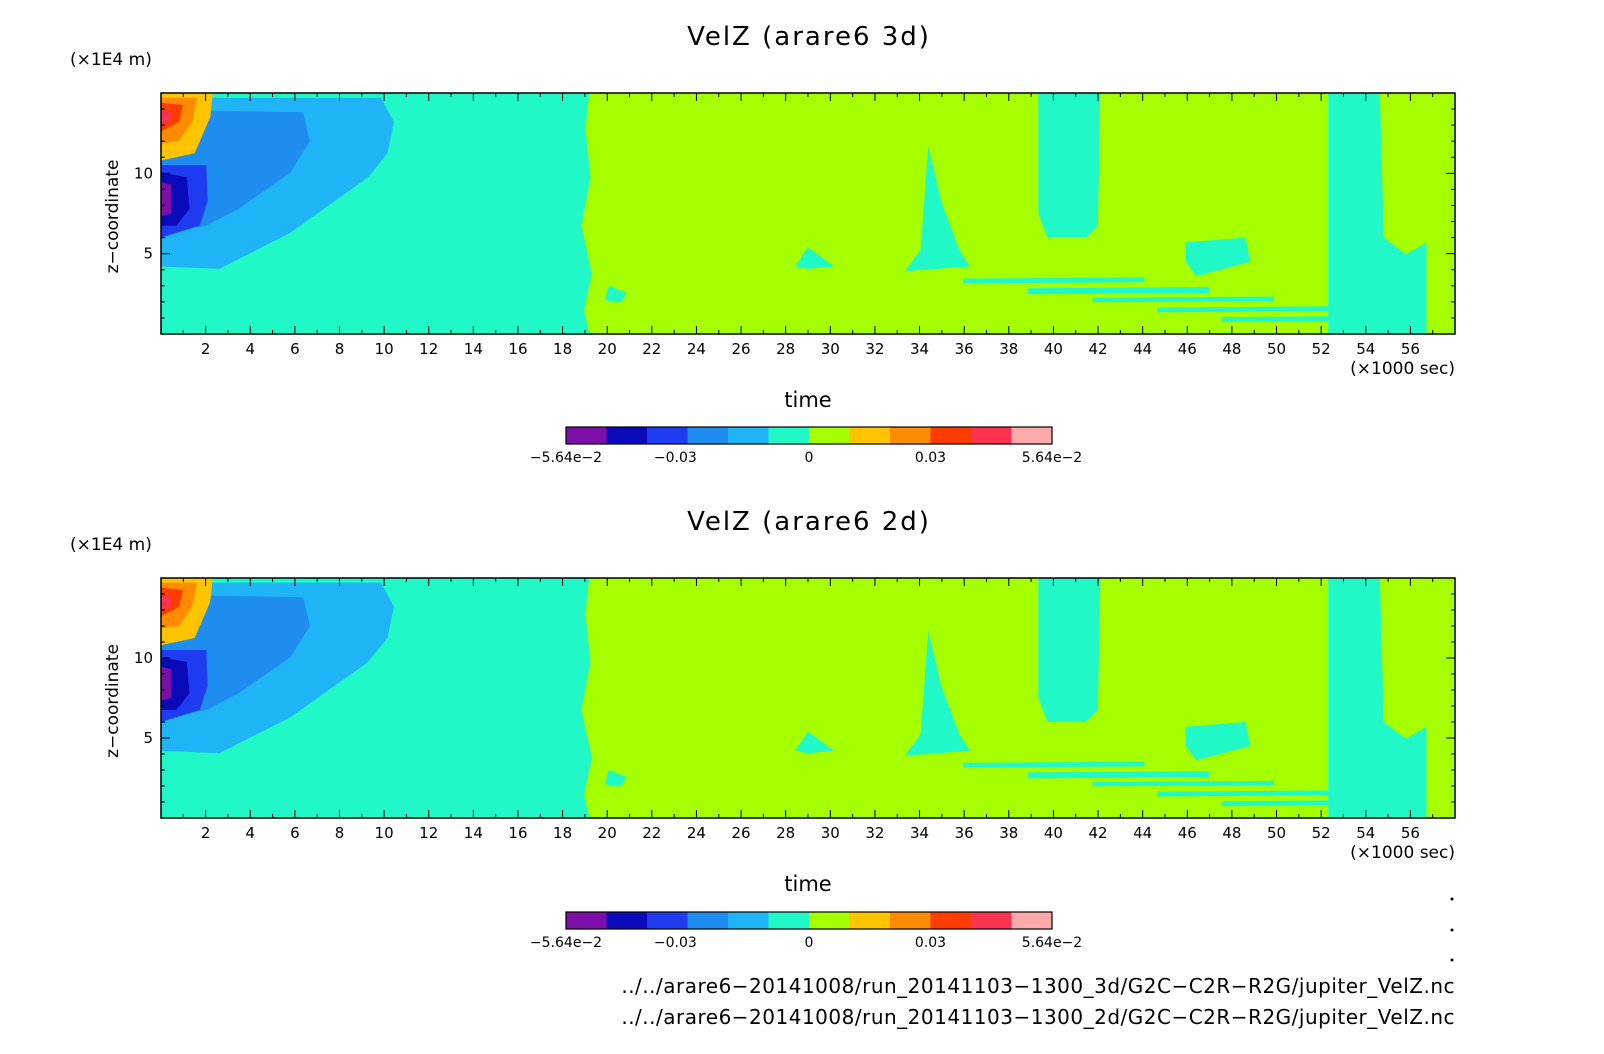  What do you see at coordinates (111, 60) in the screenshot?
I see `y-unit-label: (×1E4 m)` at bounding box center [111, 60].